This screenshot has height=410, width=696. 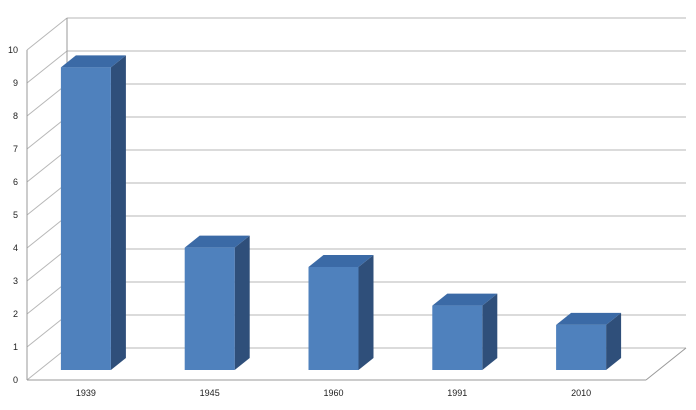 What do you see at coordinates (15, 116) in the screenshot?
I see `y-tick-label: 8` at bounding box center [15, 116].